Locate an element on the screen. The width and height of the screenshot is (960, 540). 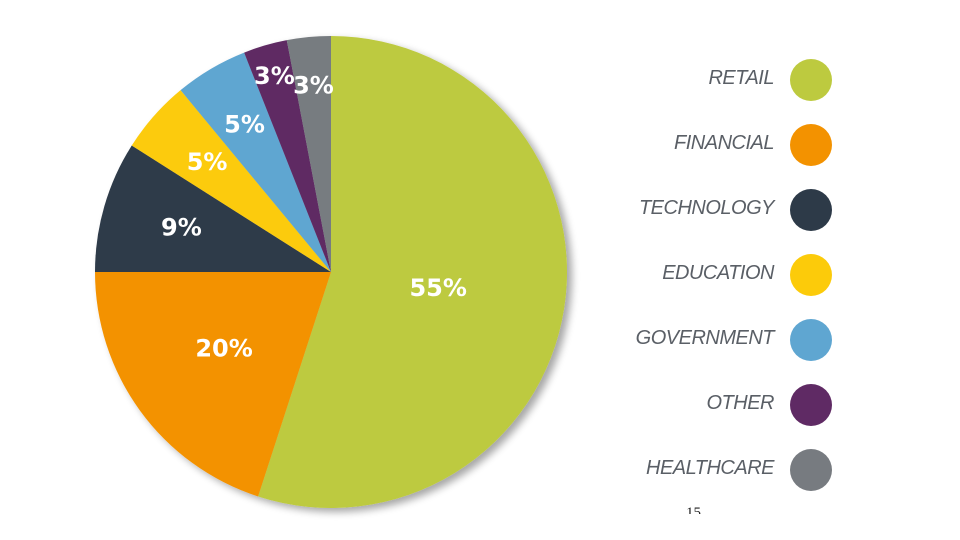
pie-slice-government is located at coordinates (255, 162).